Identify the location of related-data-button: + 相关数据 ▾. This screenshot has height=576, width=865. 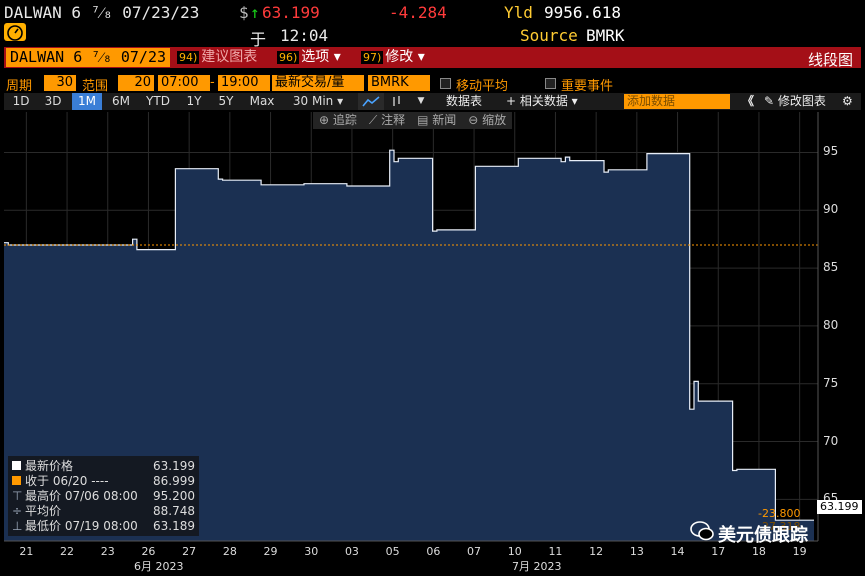
(542, 101).